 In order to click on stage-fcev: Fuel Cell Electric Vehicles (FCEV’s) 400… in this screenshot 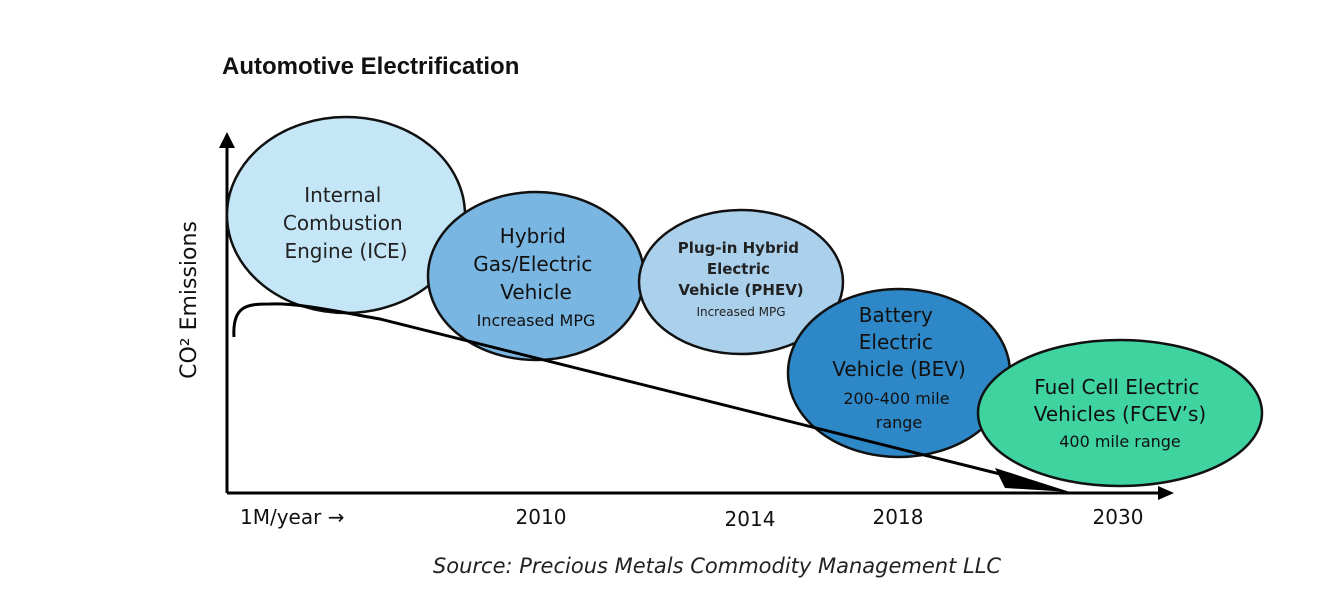, I will do `click(1120, 413)`.